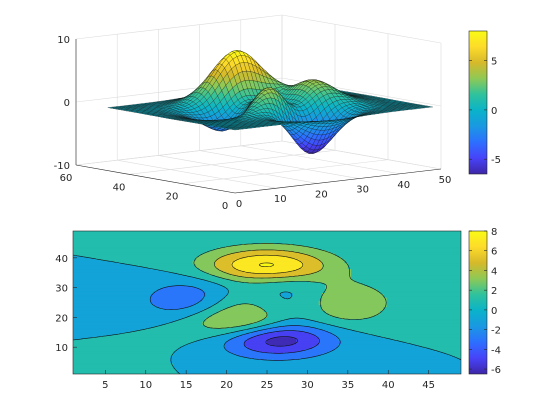 The height and width of the screenshot is (420, 560). I want to click on colorbar-tick-label: -6, so click(496, 370).